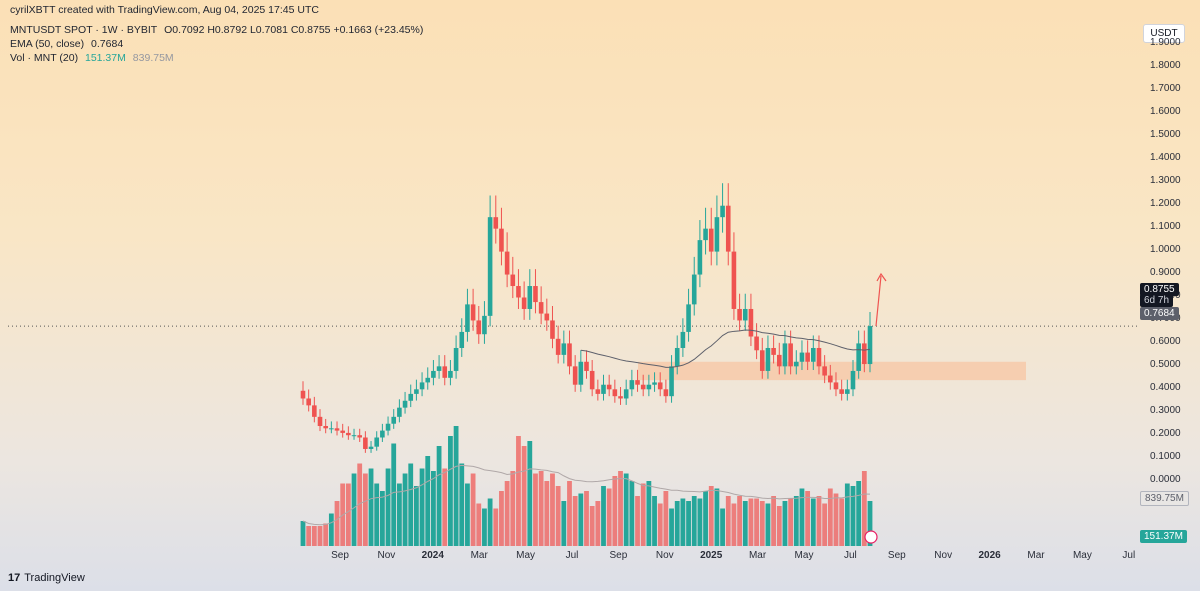 The width and height of the screenshot is (1200, 591). I want to click on y-tick-label: 0.9000, so click(1165, 272).